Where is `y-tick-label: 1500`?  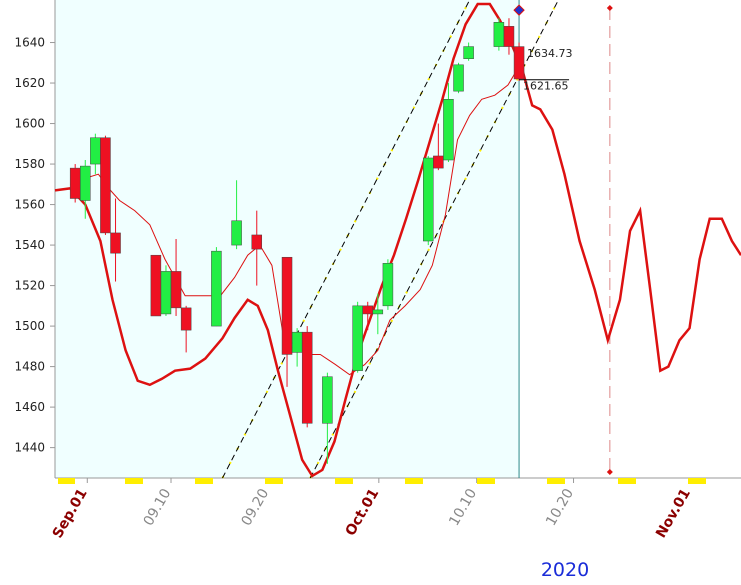
y-tick-label: 1500 is located at coordinates (29, 326).